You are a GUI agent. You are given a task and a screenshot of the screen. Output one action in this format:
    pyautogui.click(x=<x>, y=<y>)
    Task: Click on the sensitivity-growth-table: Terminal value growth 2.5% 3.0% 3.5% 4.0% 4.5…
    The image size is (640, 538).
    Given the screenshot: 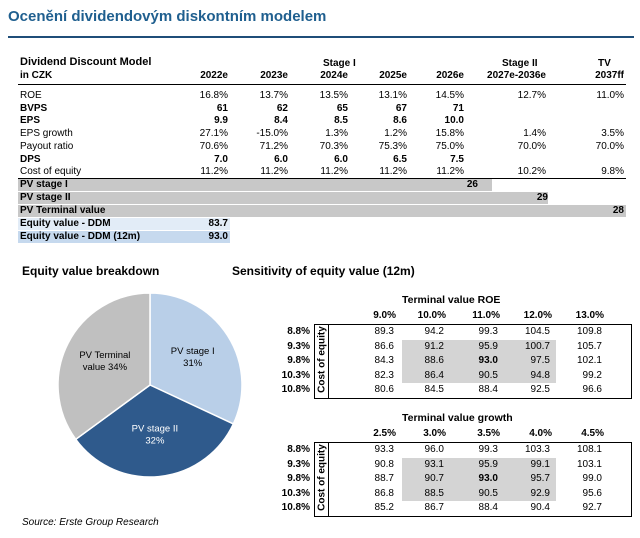 What is the action you would take?
    pyautogui.click(x=448, y=467)
    